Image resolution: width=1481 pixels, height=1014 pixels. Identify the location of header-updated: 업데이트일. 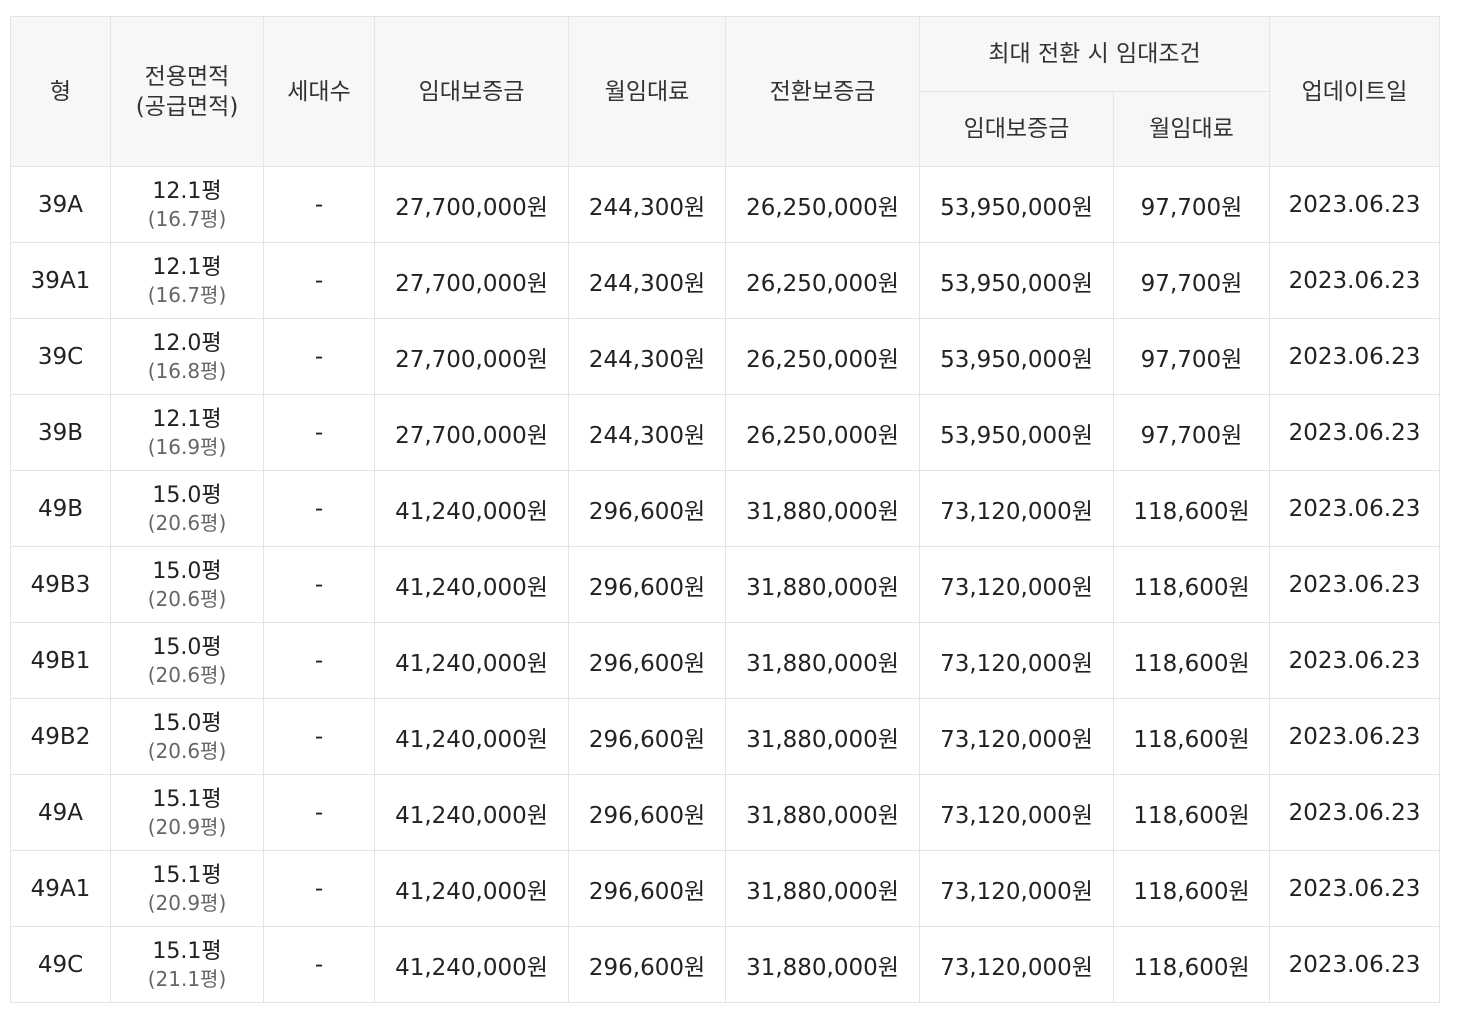
(1354, 91).